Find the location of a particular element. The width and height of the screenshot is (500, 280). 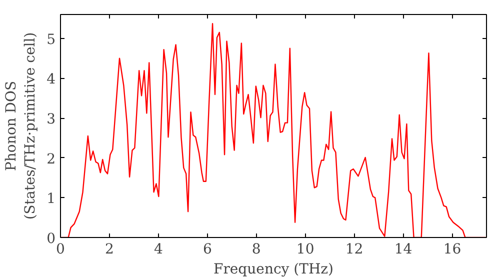

x-tick-label: 2 is located at coordinates (109, 250).